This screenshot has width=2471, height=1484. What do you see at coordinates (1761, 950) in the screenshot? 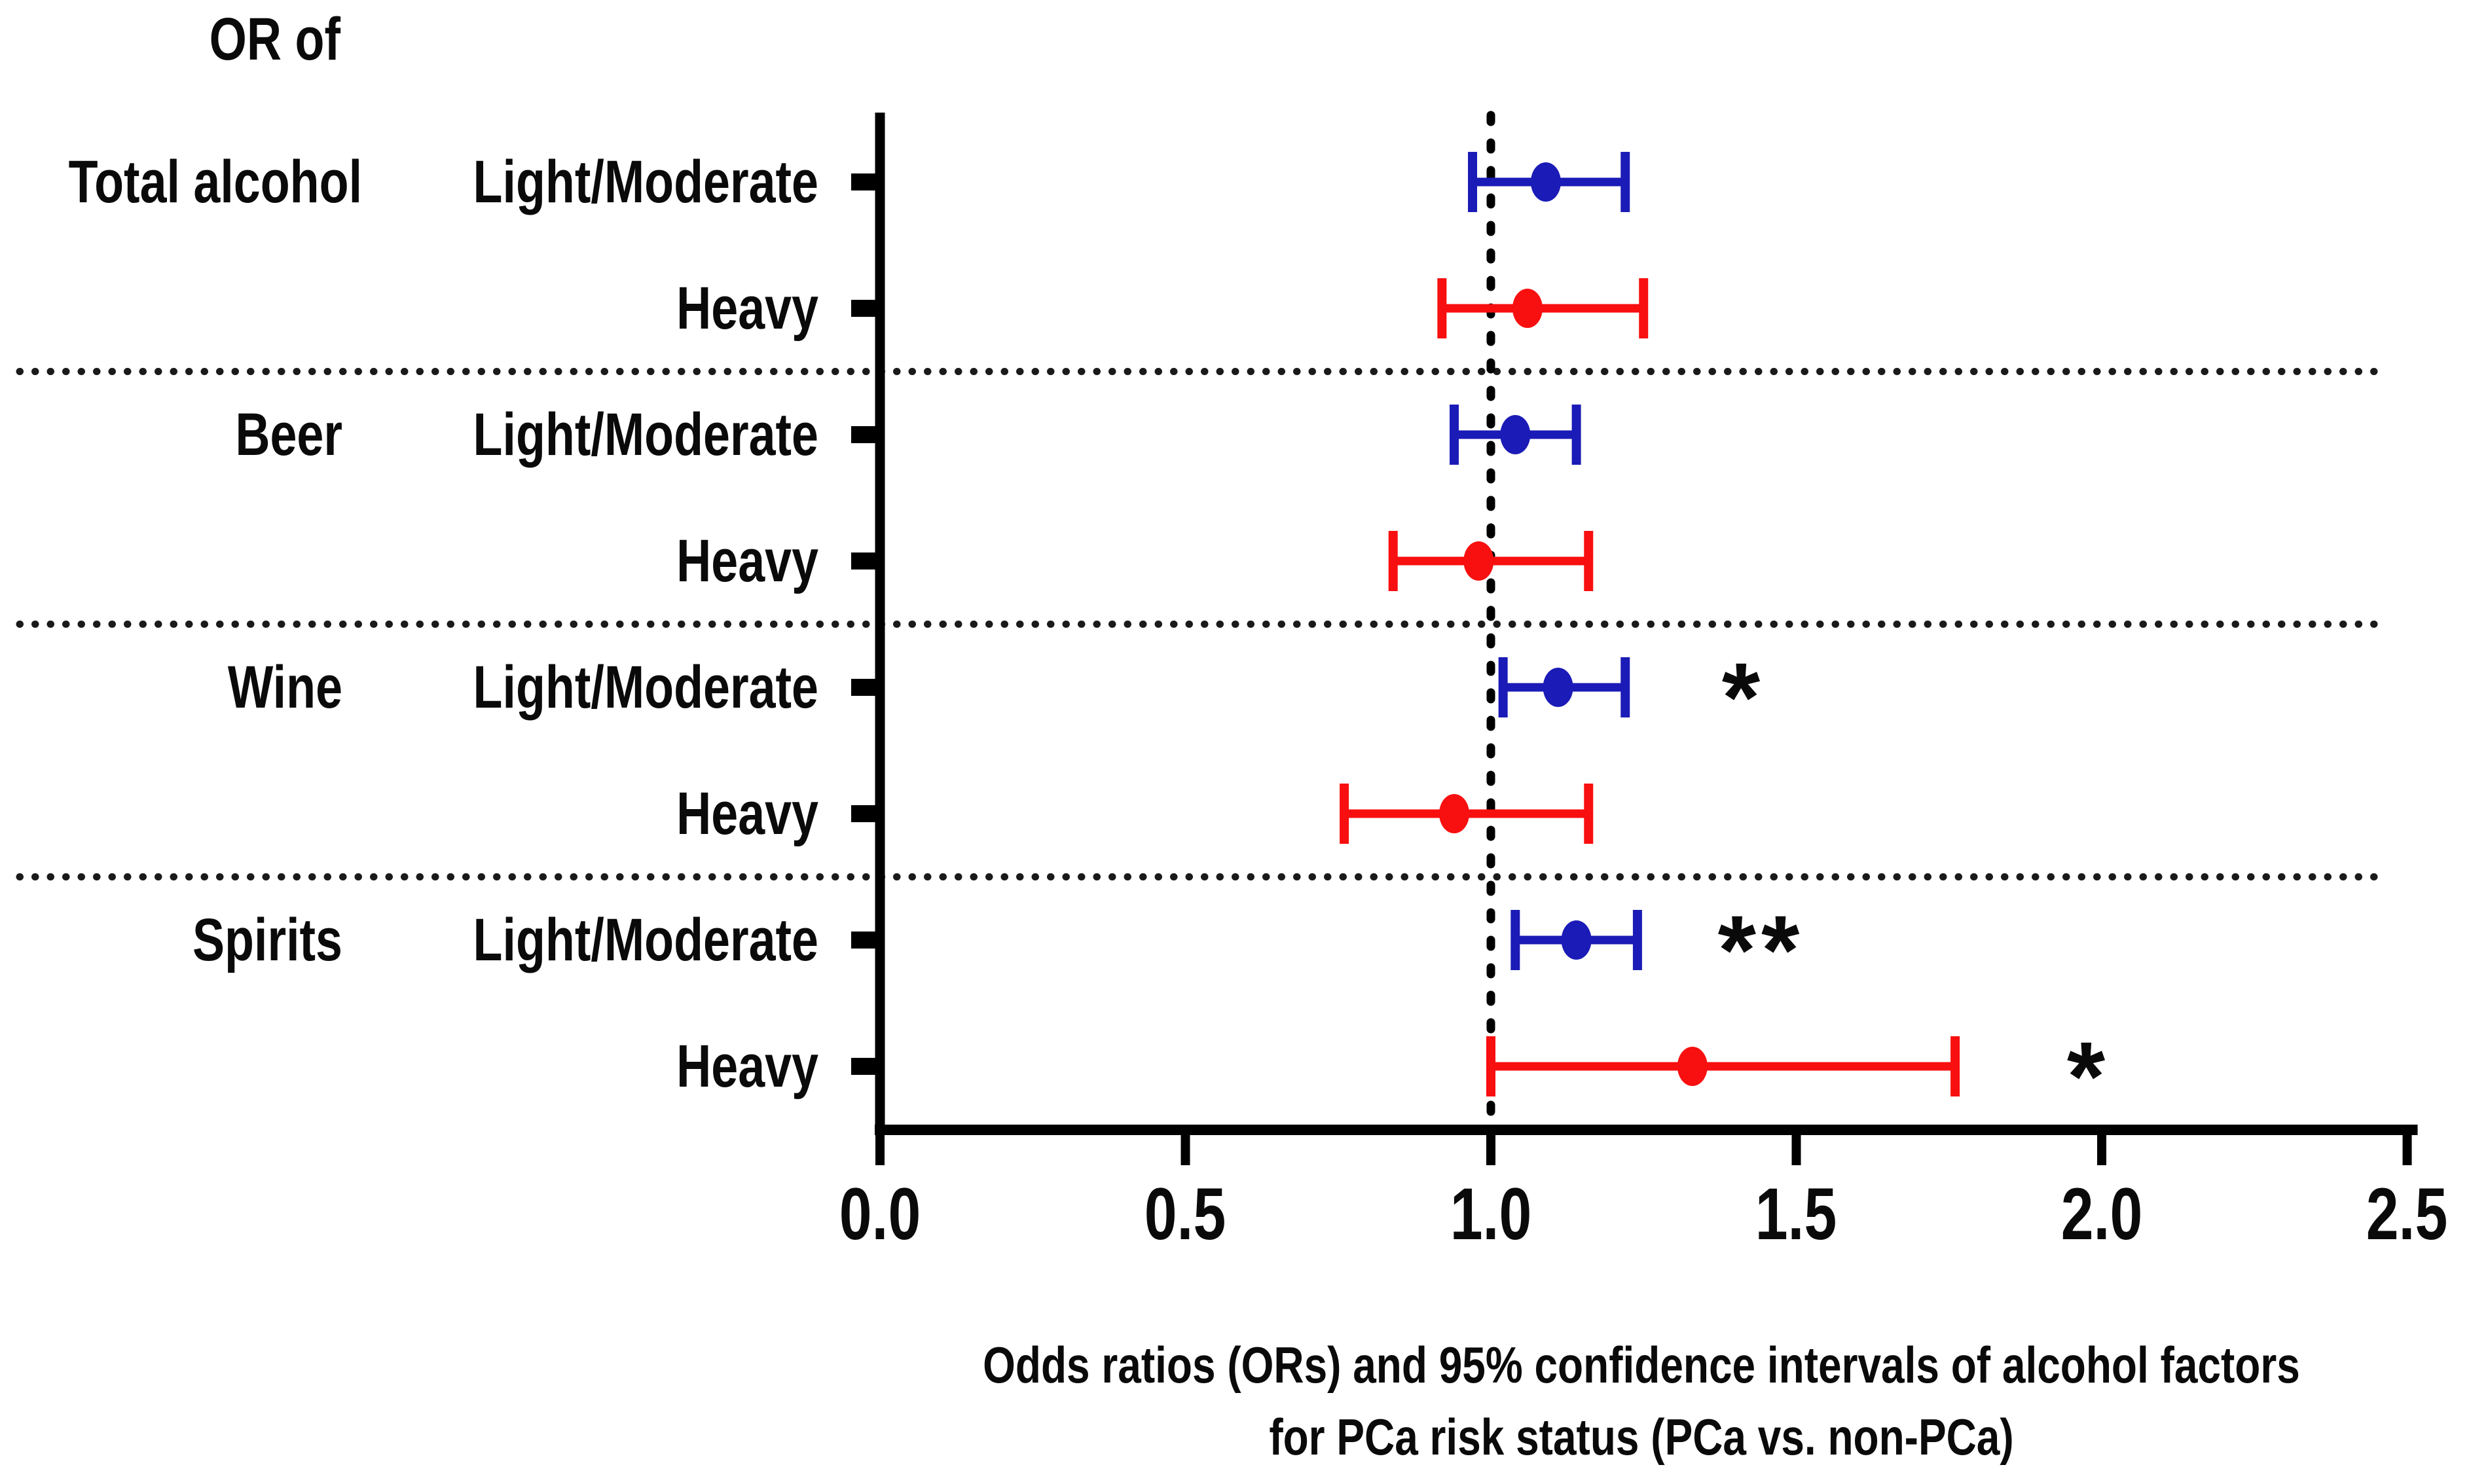
I see `significance-mark-spirits-light-moderate: **` at bounding box center [1761, 950].